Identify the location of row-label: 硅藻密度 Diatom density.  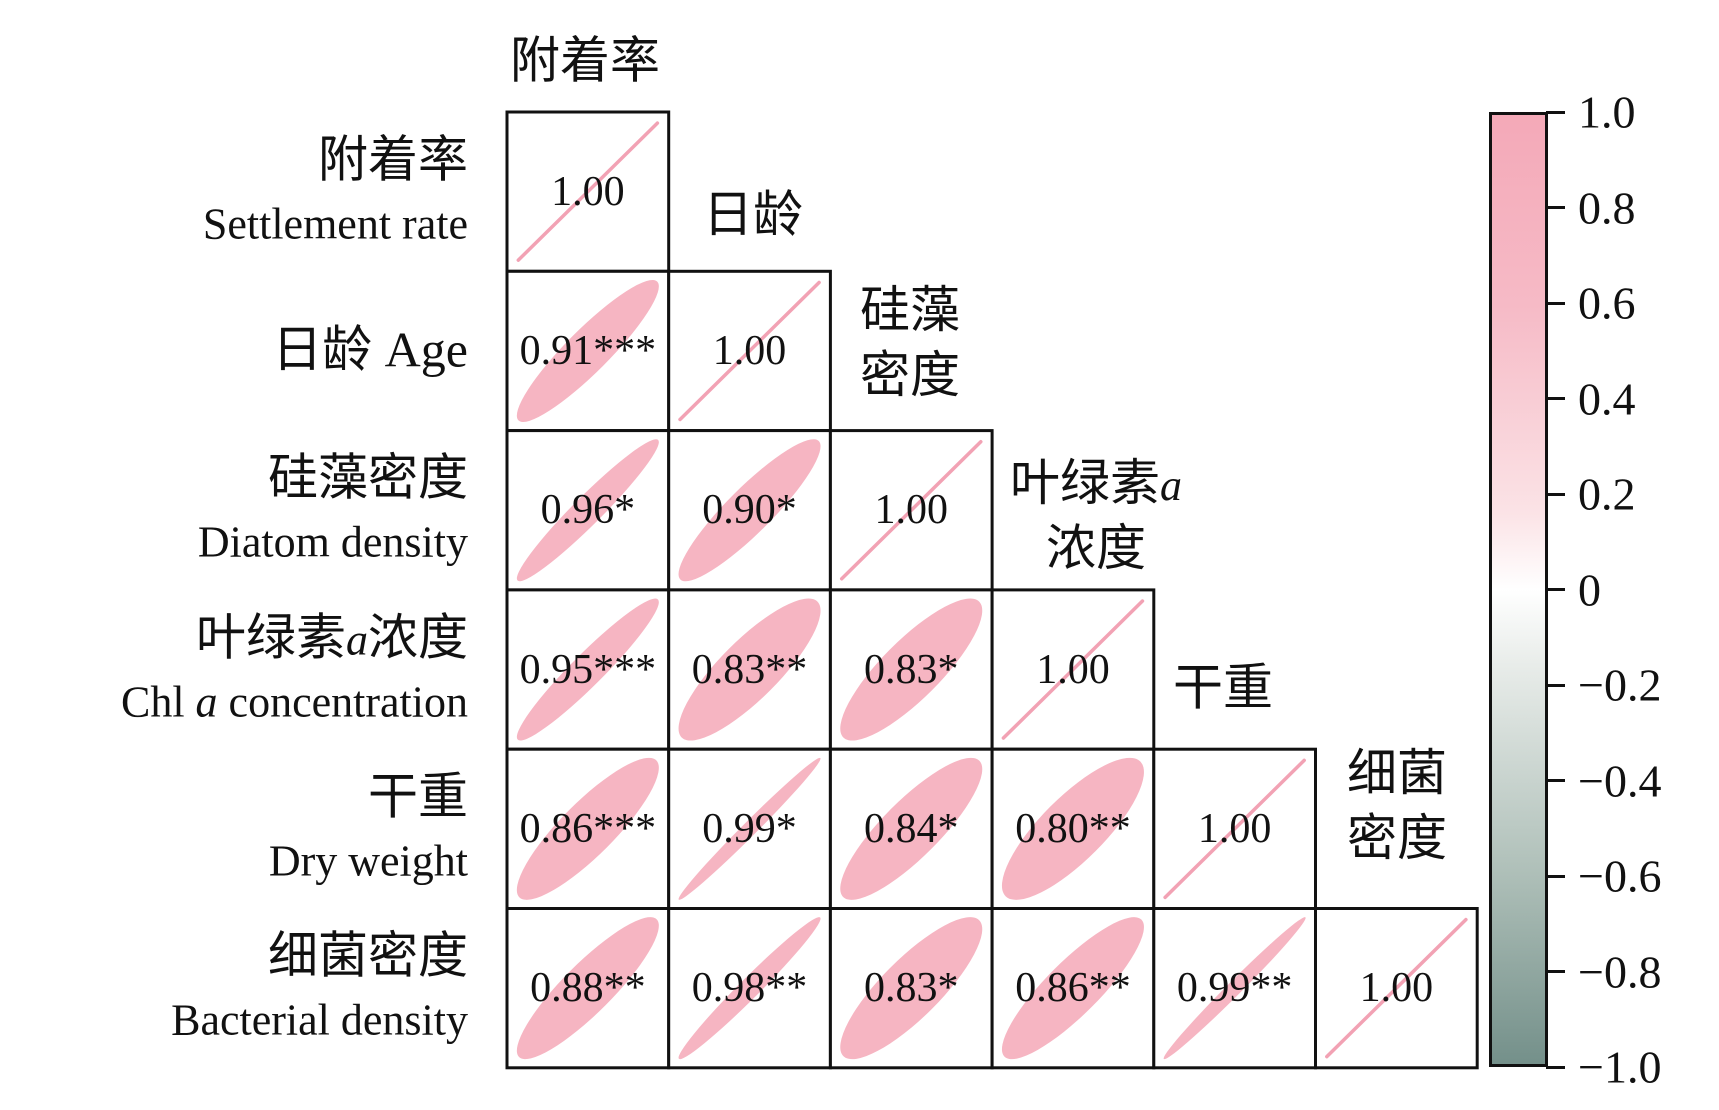
(234, 510).